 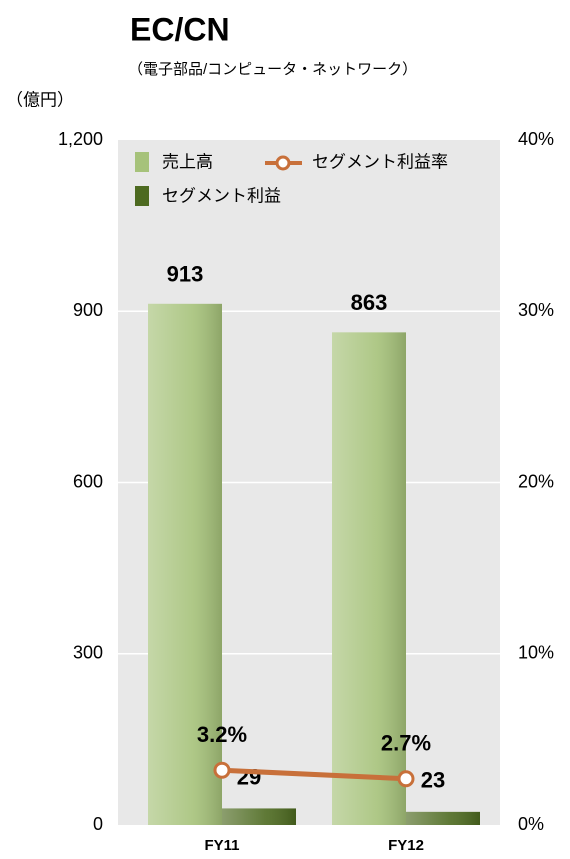 I want to click on y2-tick-label: 20%, so click(x=536, y=481).